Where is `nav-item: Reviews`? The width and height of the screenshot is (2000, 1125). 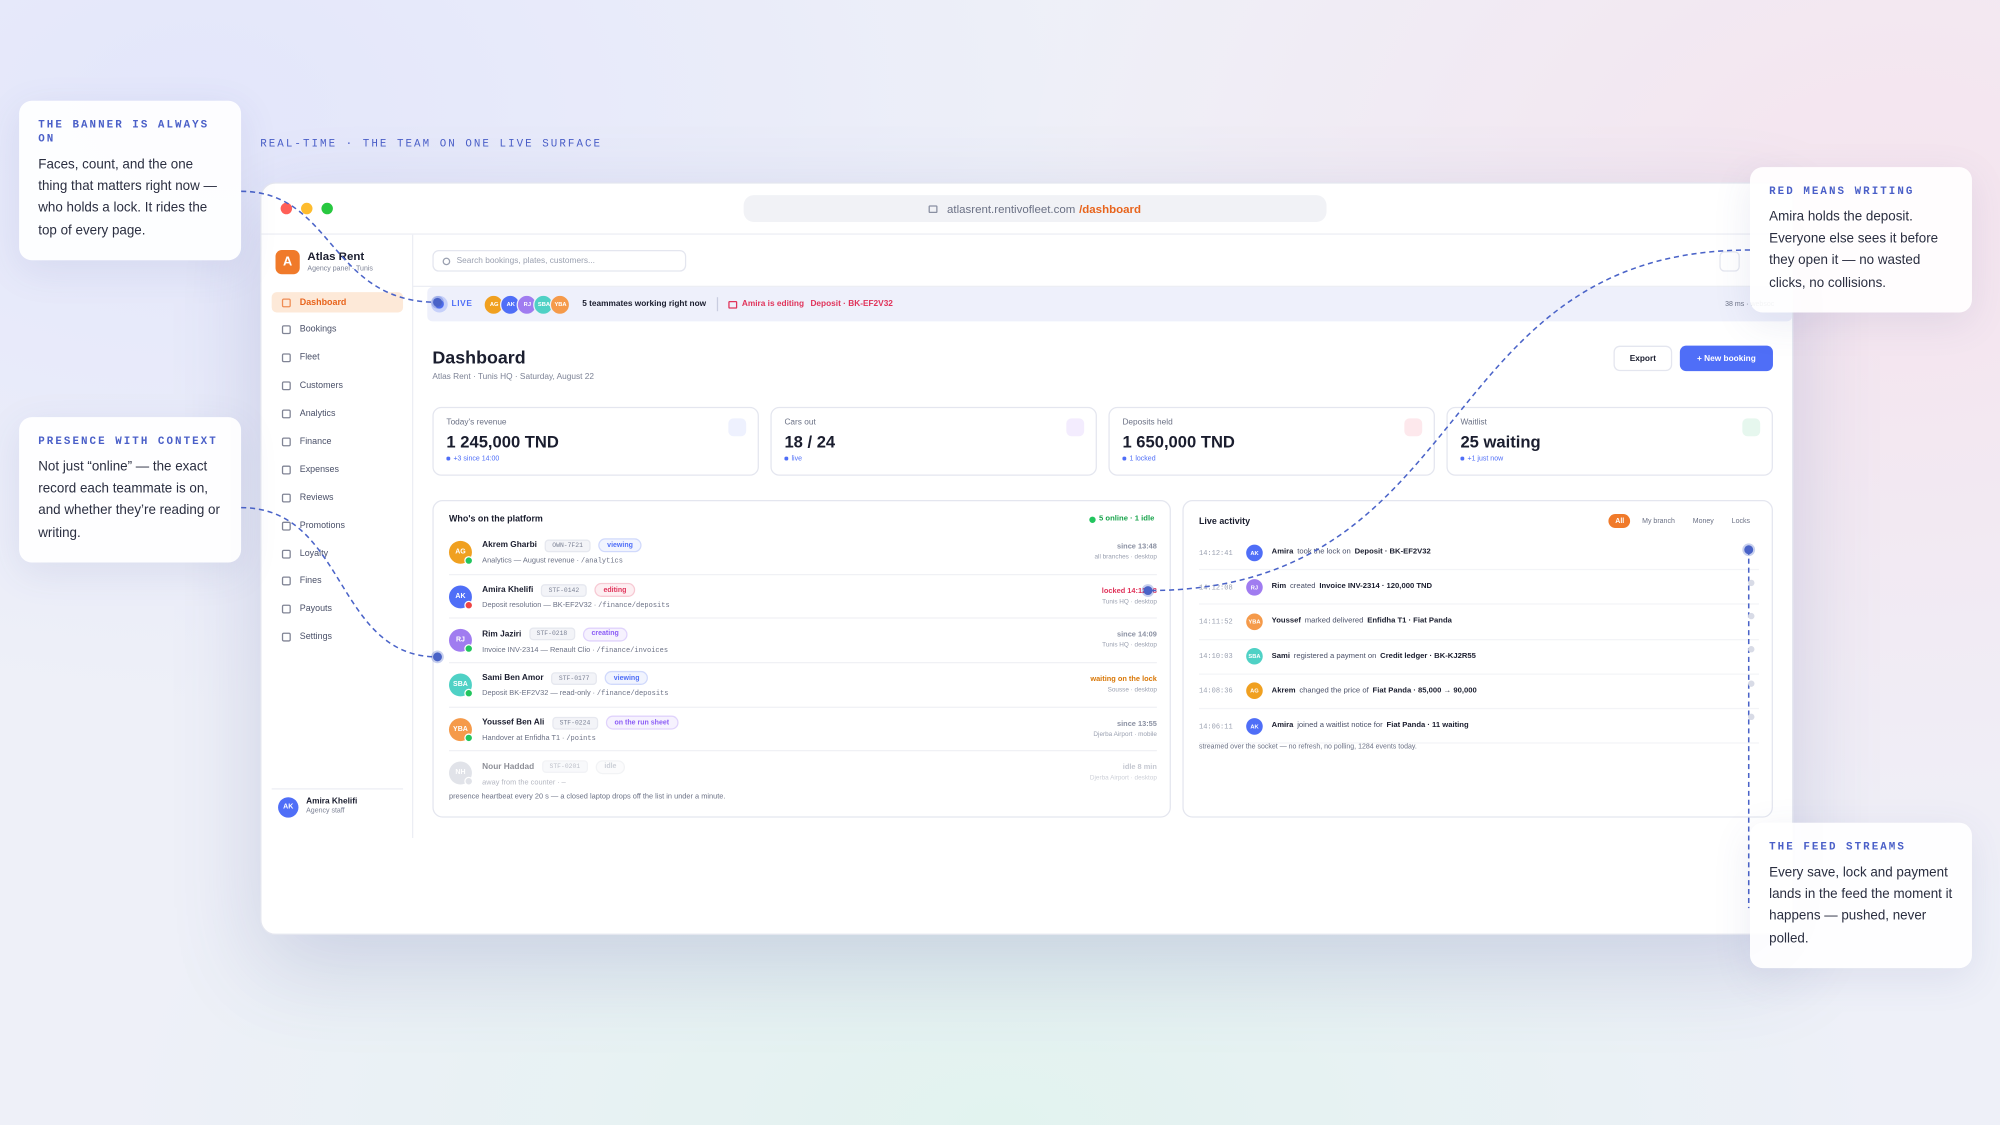
nav-item: Reviews is located at coordinates (337, 498).